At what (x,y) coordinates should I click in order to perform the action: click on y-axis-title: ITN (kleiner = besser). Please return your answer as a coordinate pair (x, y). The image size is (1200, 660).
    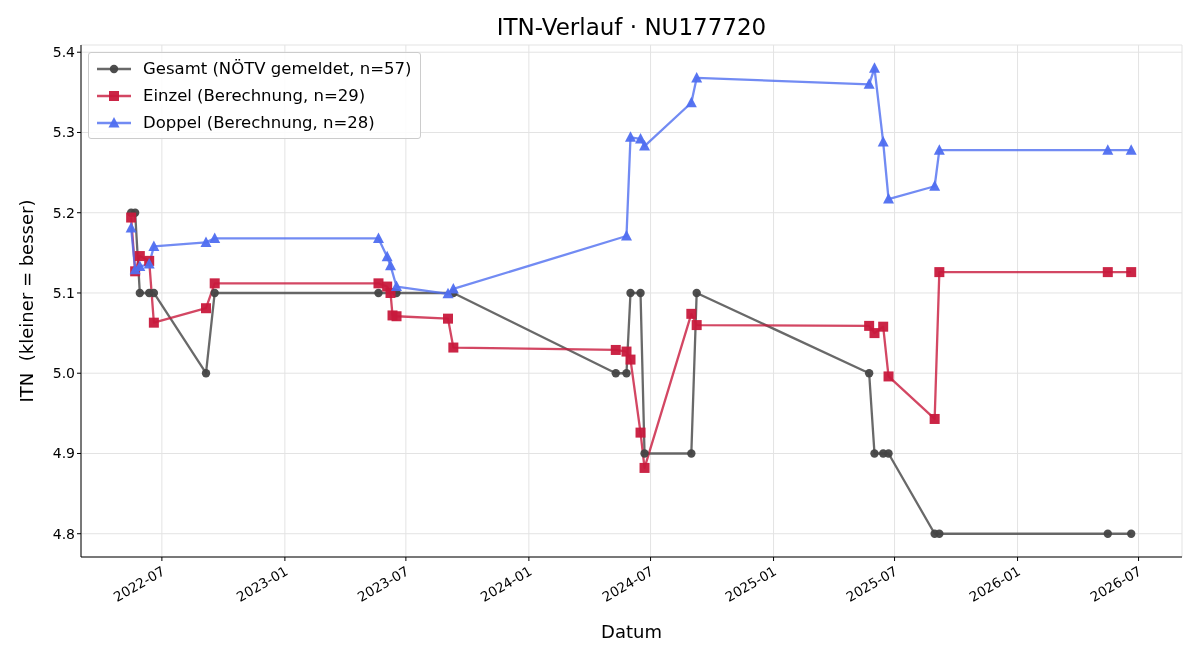
    Looking at the image, I should click on (26, 301).